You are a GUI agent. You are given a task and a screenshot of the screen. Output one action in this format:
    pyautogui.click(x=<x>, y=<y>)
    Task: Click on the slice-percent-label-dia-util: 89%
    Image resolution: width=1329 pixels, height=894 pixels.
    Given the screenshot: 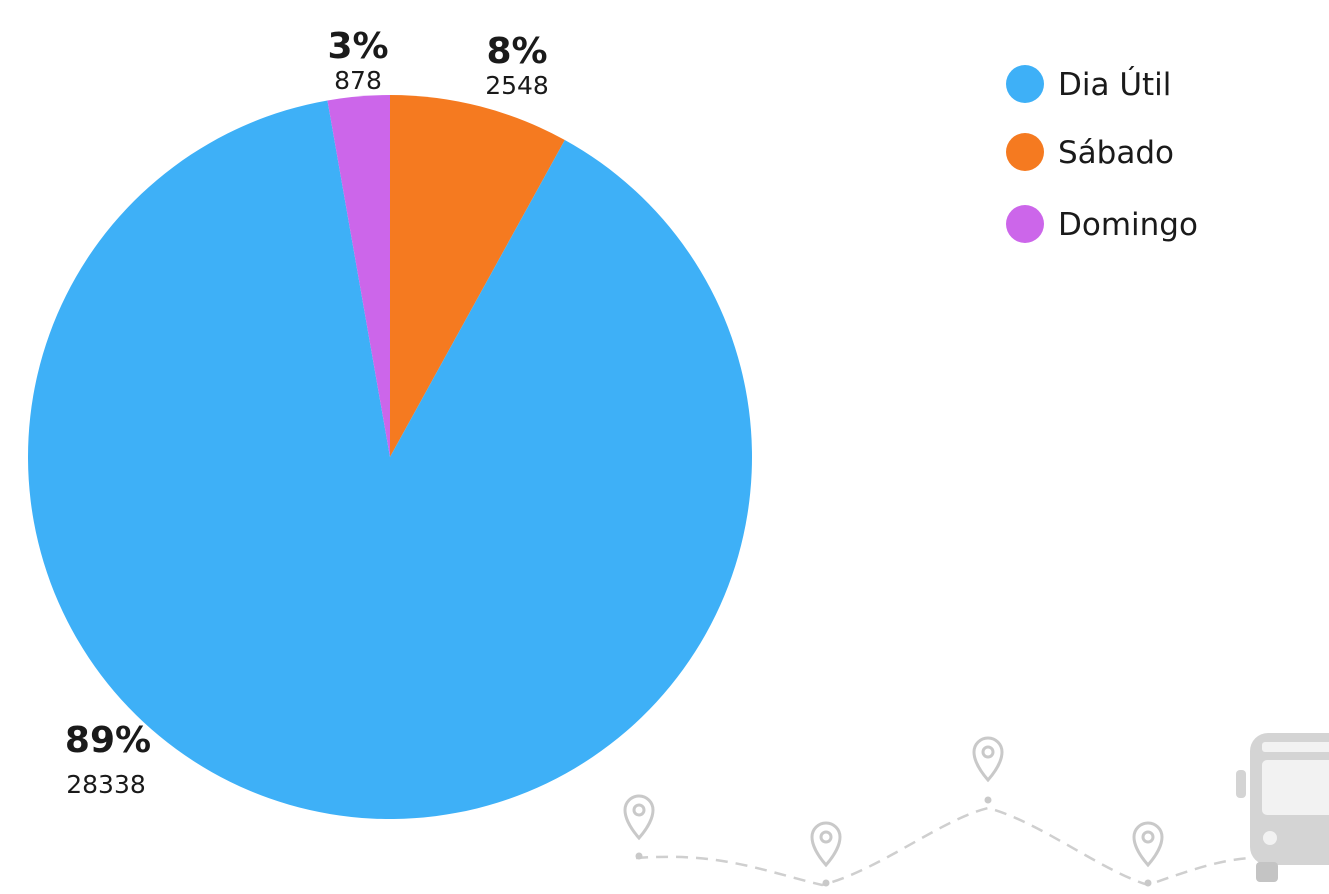 What is the action you would take?
    pyautogui.click(x=108, y=740)
    